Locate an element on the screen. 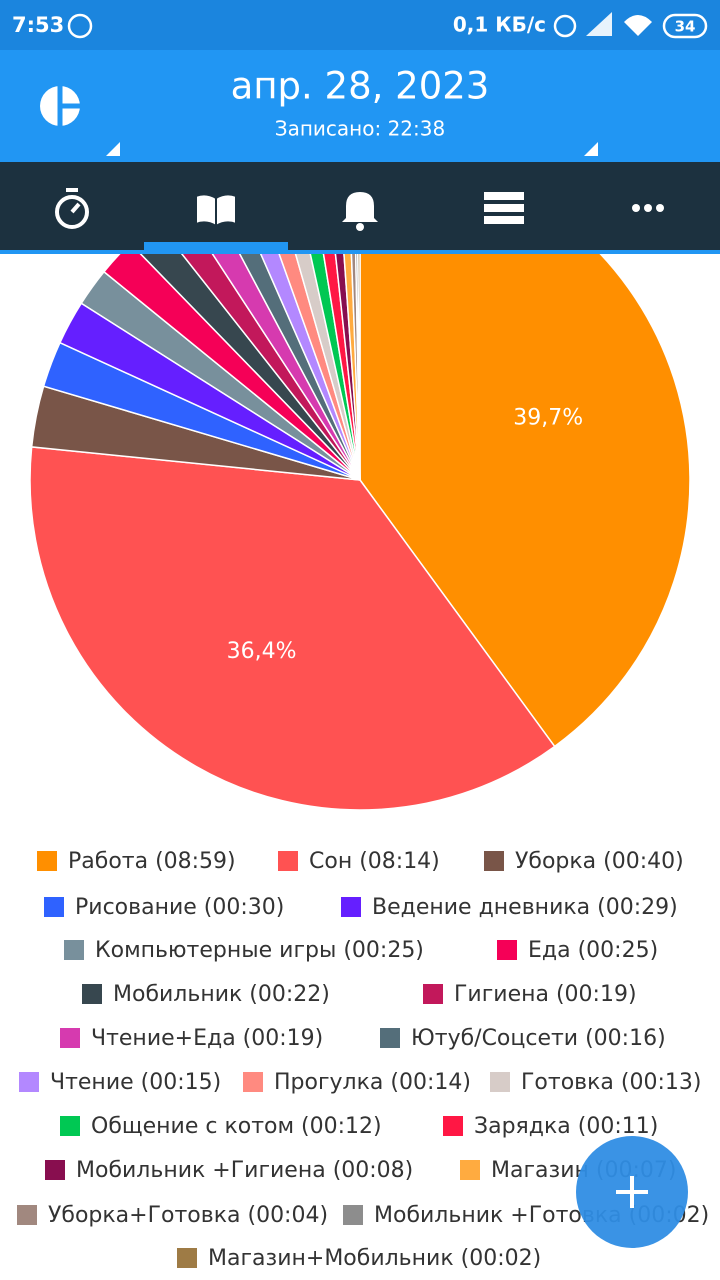  legend-label: Компьютерные игры (00:25) is located at coordinates (259, 950).